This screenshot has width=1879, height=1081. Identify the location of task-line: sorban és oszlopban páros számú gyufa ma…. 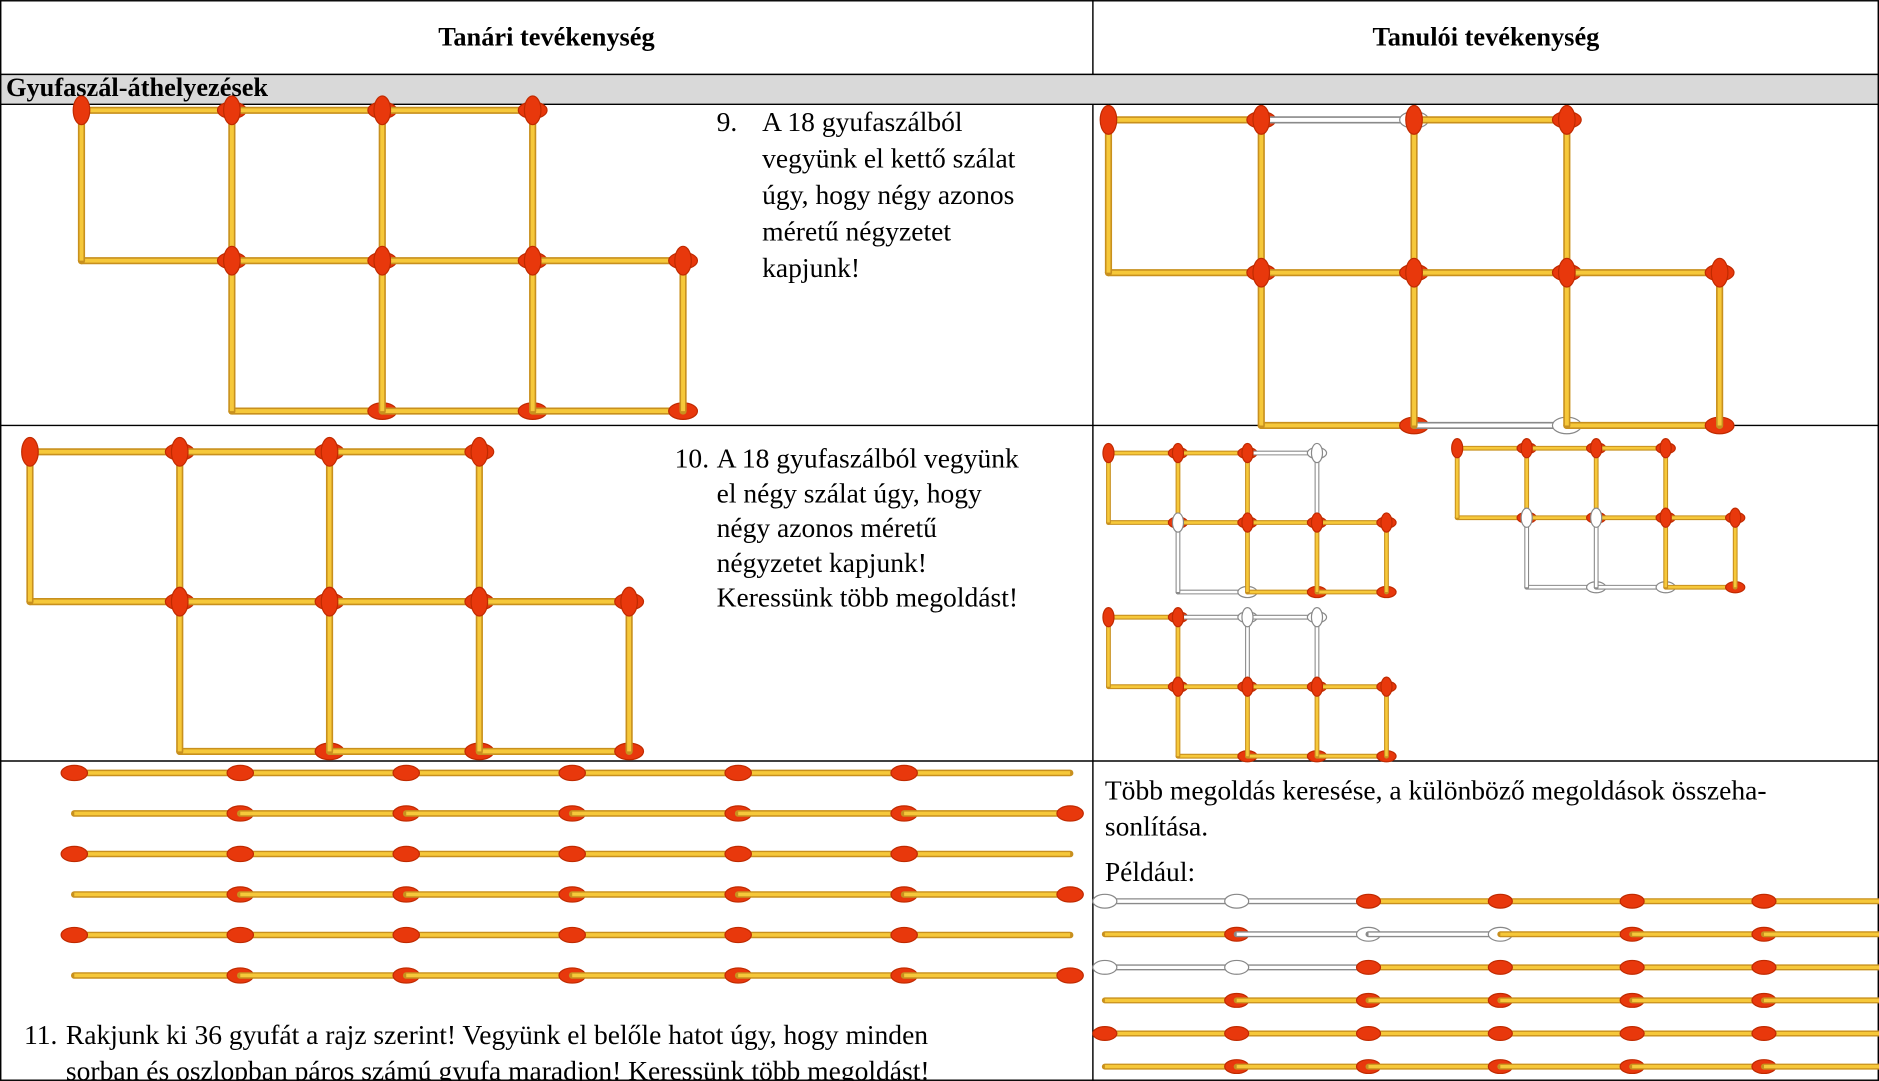
(498, 1068).